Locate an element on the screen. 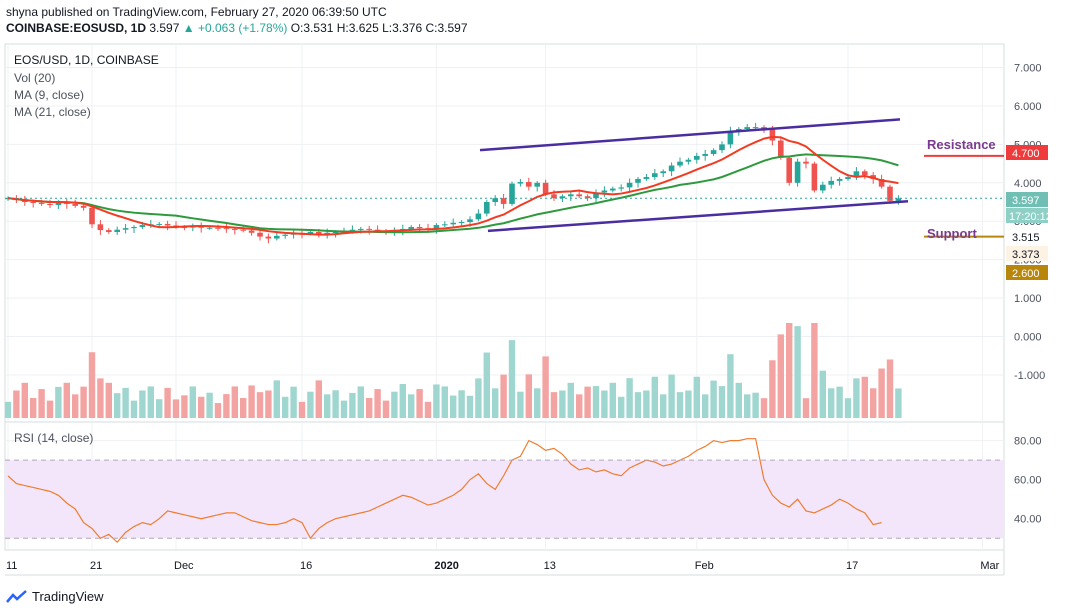 The image size is (1073, 615). resistance-tag-text: 4.700 is located at coordinates (1026, 154).